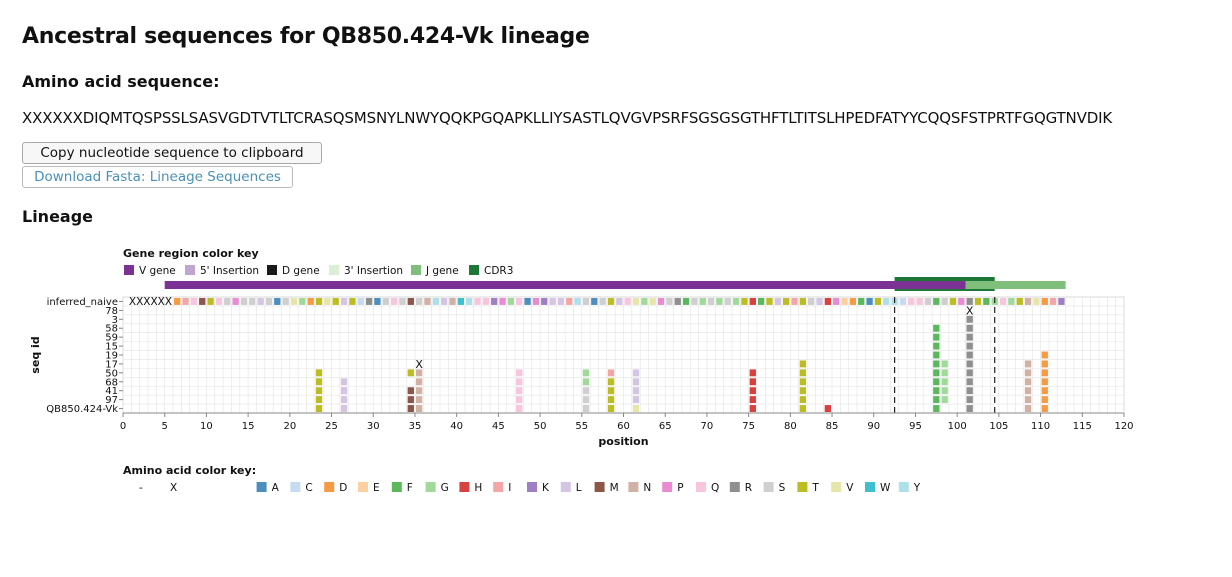 Image resolution: width=1232 pixels, height=577 pixels. What do you see at coordinates (172, 153) in the screenshot?
I see `copy-nucleotide-button: Copy nucleotide sequence to clipboard` at bounding box center [172, 153].